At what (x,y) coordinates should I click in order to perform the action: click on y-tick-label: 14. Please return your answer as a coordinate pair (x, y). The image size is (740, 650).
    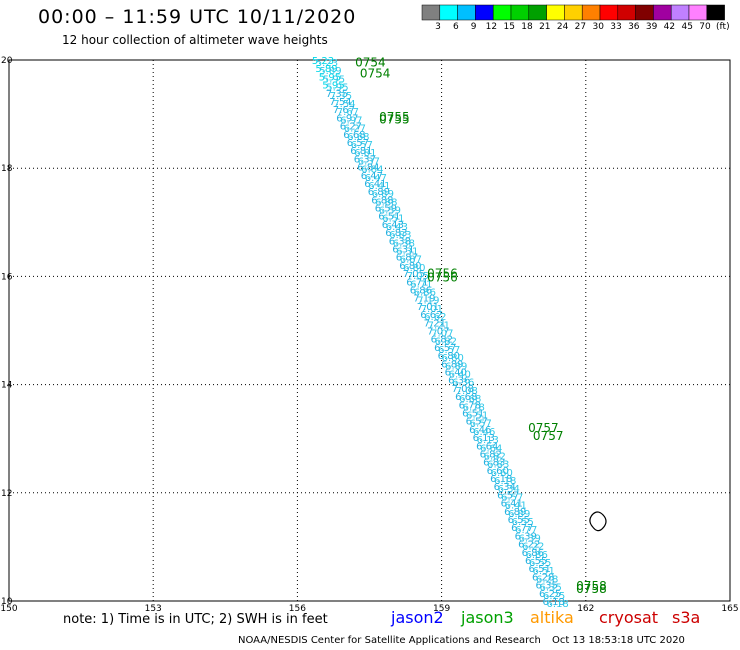
    Looking at the image, I should click on (7, 386).